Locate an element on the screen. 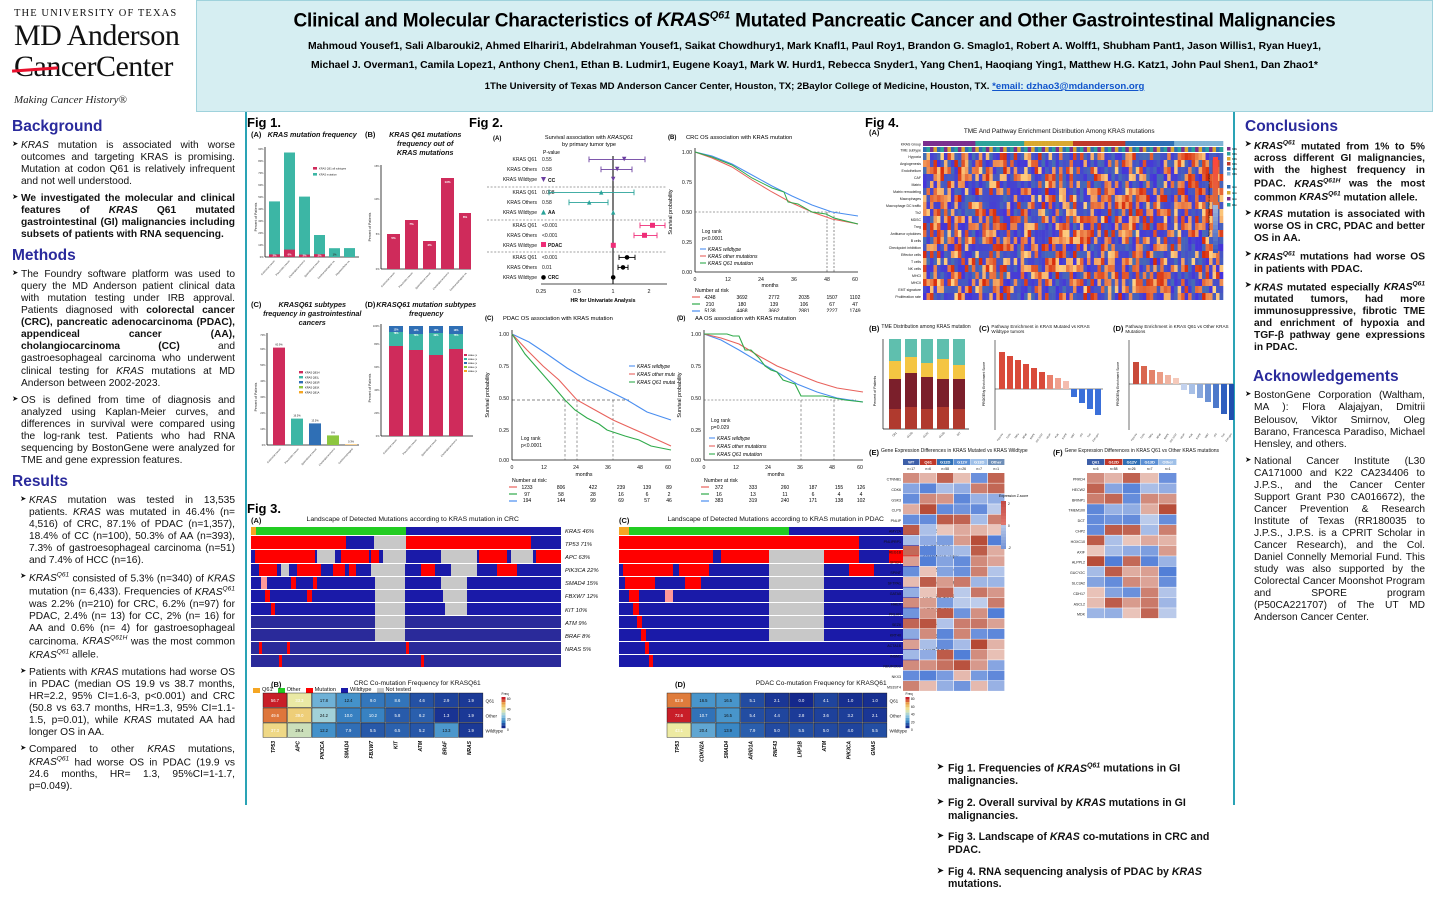 This screenshot has height=900, width=1433. svg-text:PDAC OS association with KRAS: PDAC OS association with KRAS mutation is located at coordinates (558, 319).